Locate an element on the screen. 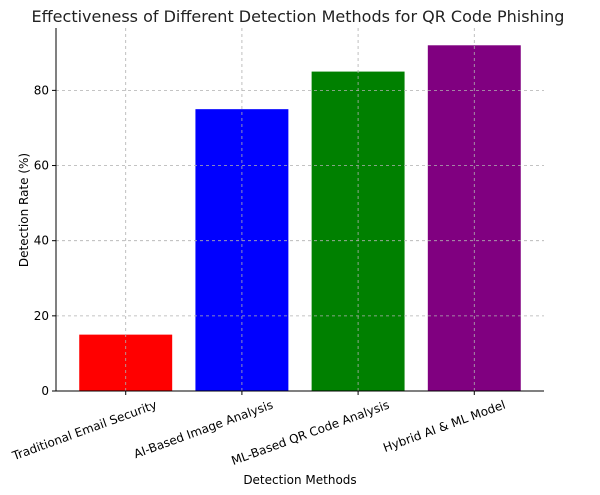  y-axis-label: Detection Rate (%) is located at coordinates (24, 210).